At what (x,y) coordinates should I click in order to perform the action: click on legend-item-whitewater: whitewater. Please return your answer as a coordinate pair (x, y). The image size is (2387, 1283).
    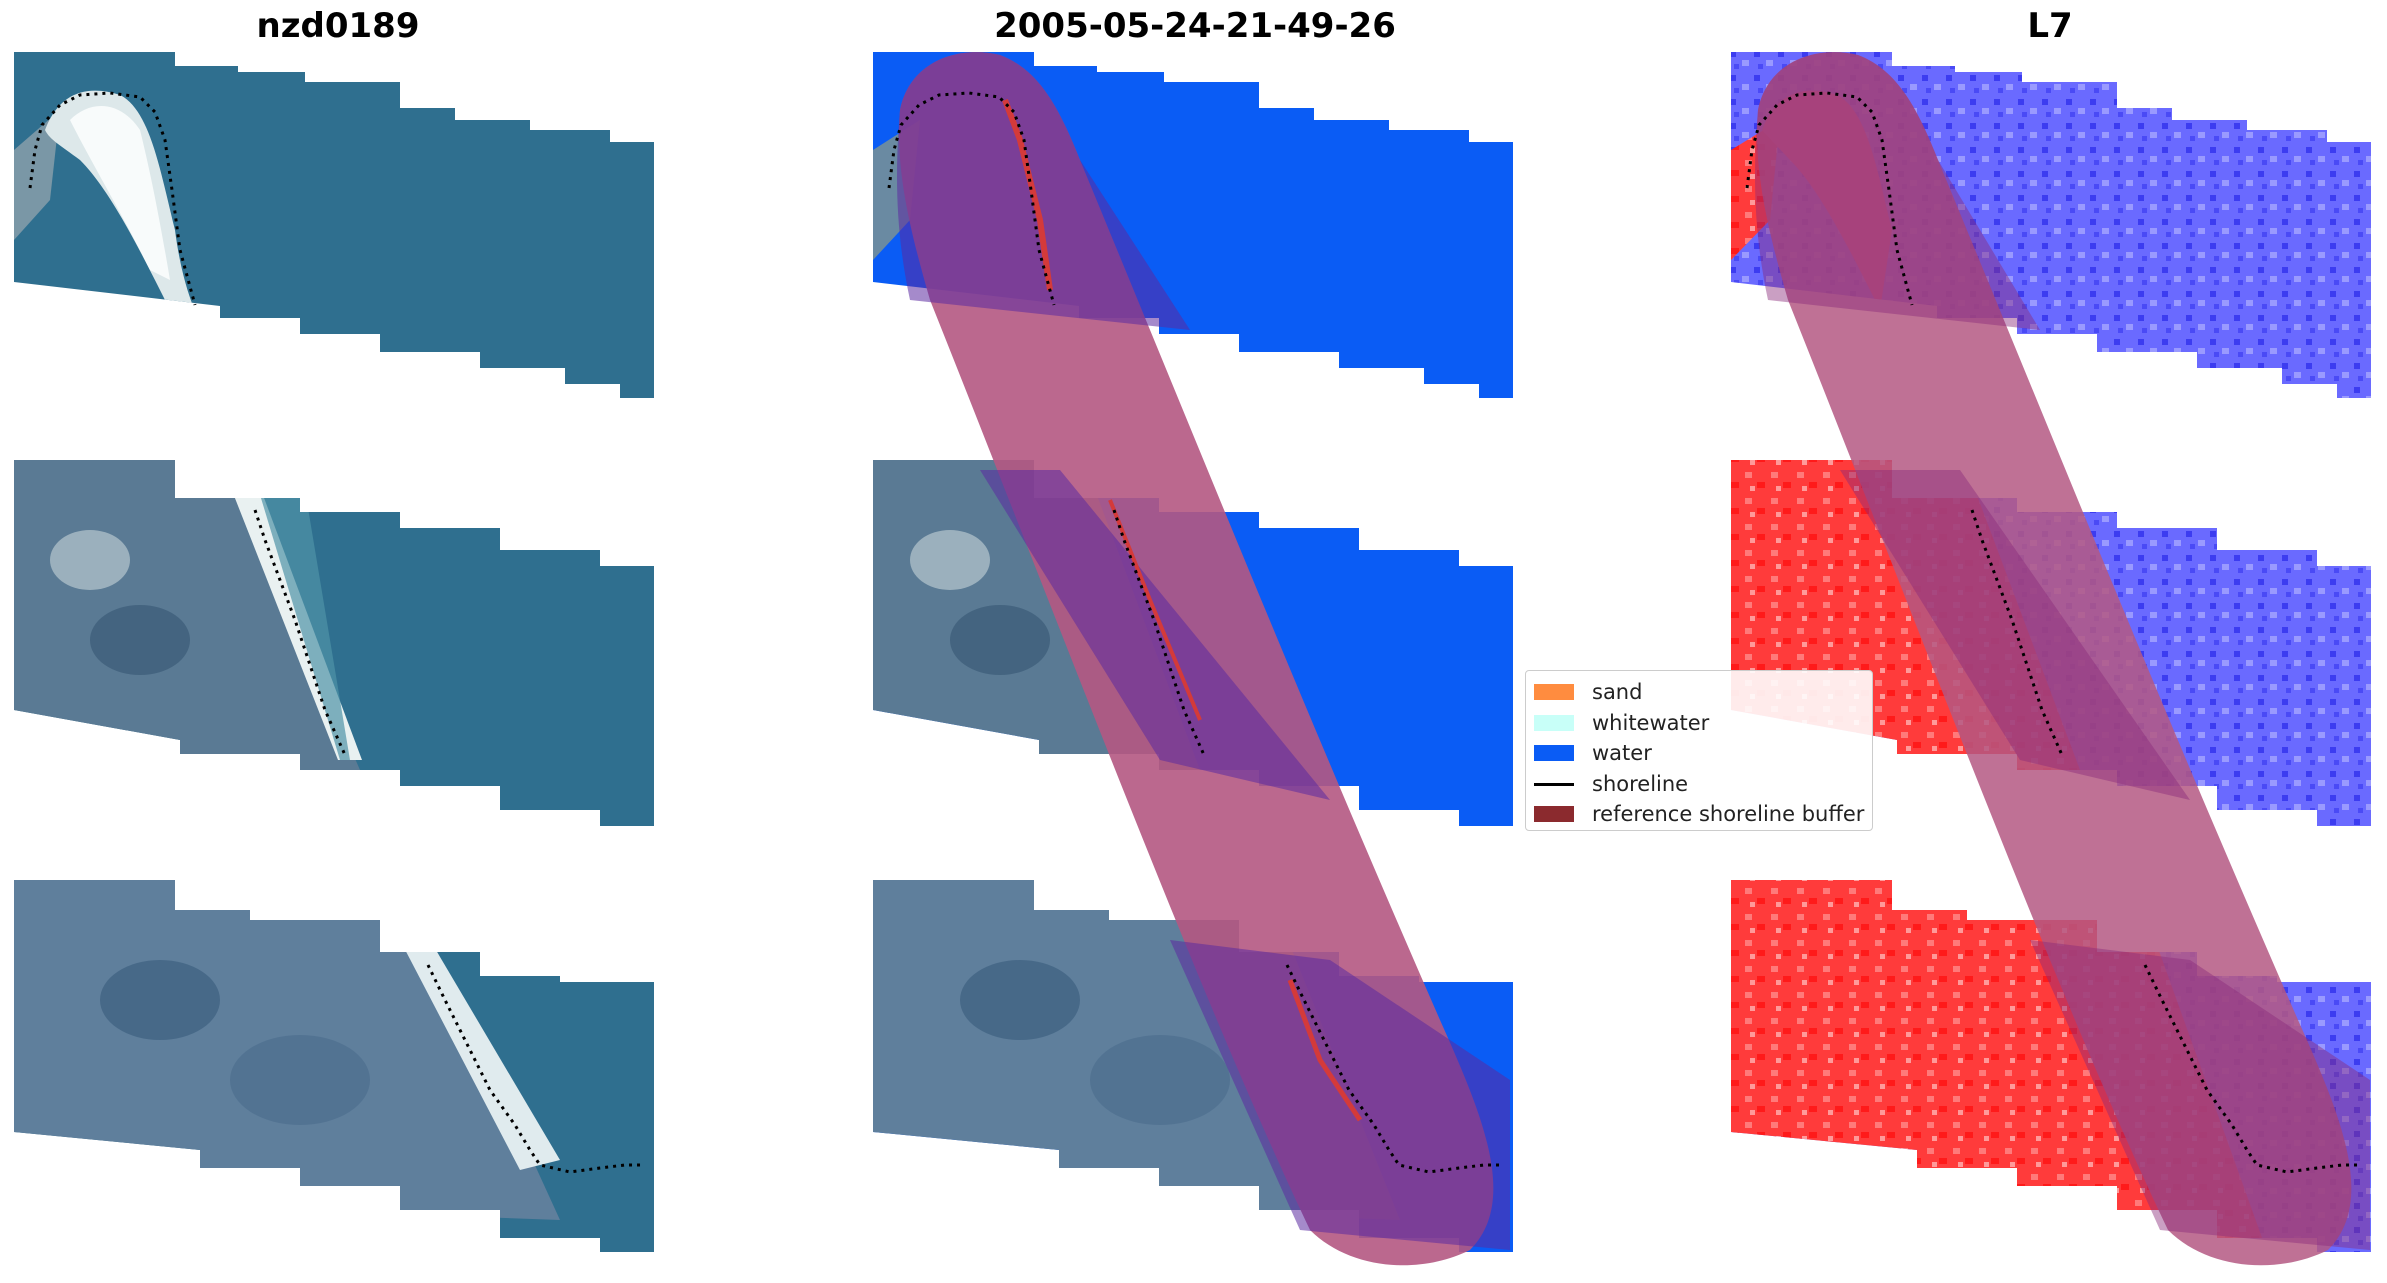
    Looking at the image, I should click on (1699, 723).